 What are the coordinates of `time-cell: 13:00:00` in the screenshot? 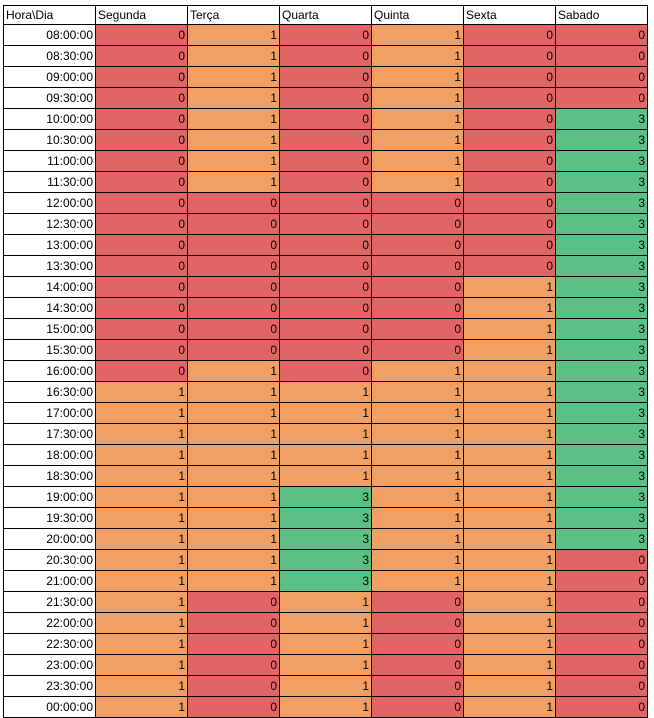 It's located at (49, 245).